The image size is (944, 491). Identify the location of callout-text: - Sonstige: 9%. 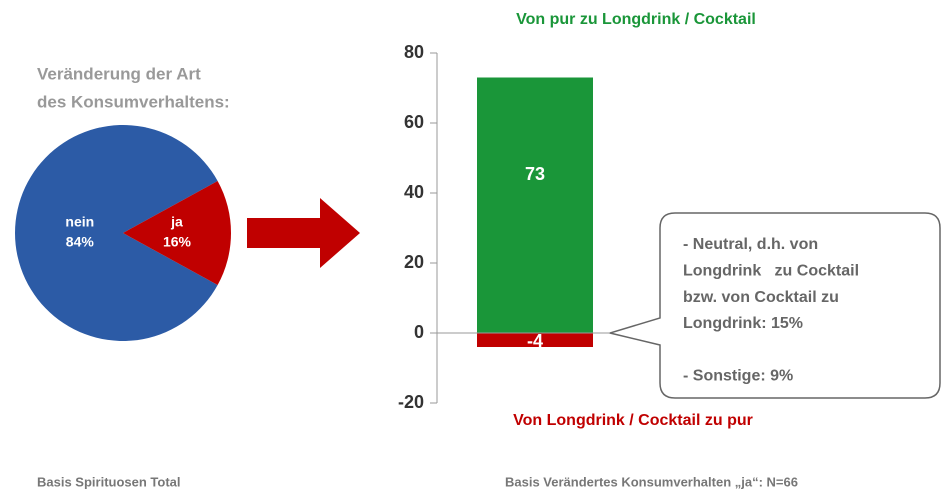
(738, 376).